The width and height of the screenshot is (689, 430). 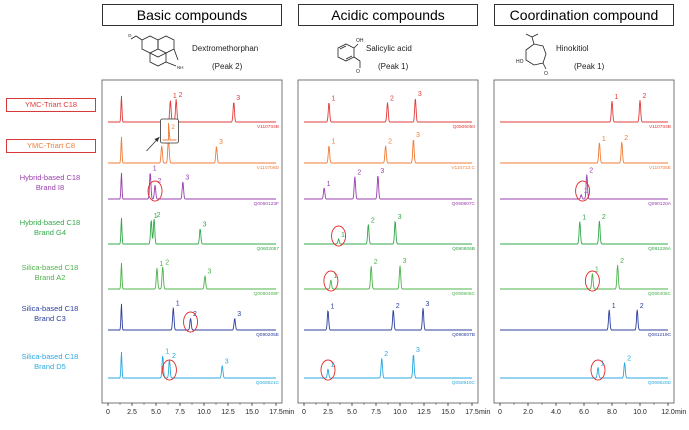 What do you see at coordinates (556, 412) in the screenshot?
I see `x-tick-label: 4.0` at bounding box center [556, 412].